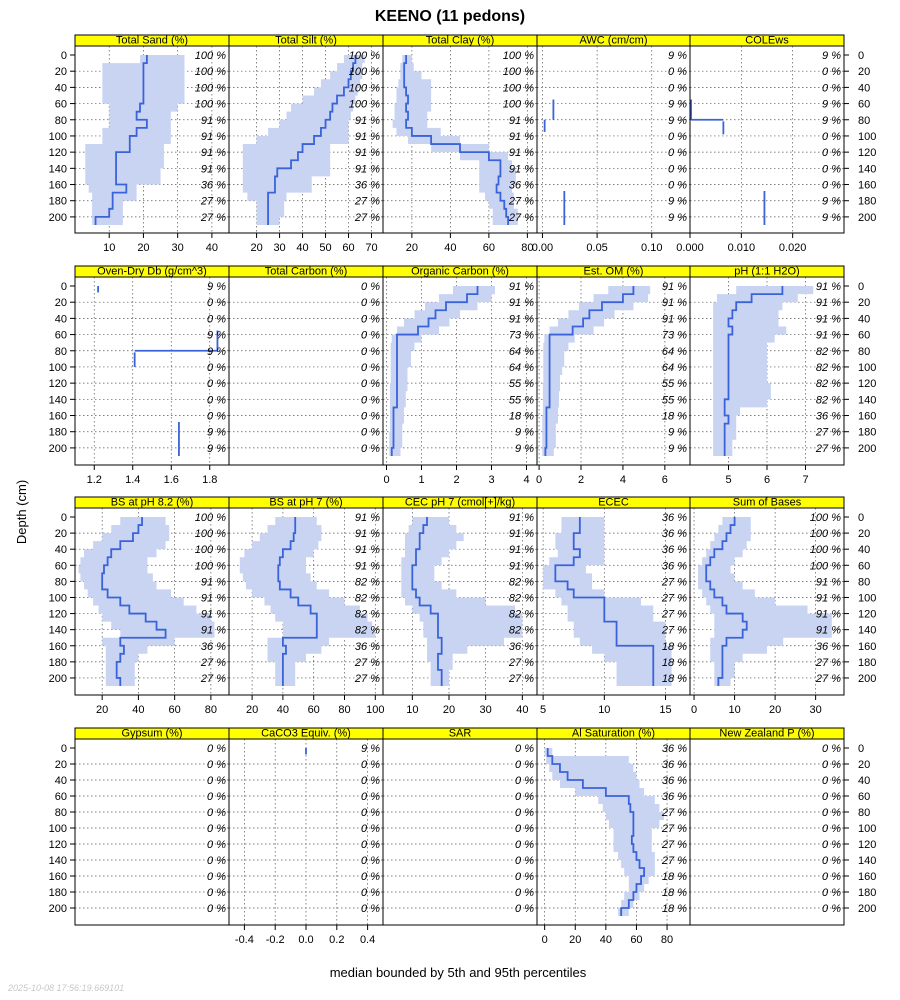 This screenshot has width=900, height=1000. What do you see at coordinates (367, 940) in the screenshot?
I see `x-tick-label: 0.4` at bounding box center [367, 940].